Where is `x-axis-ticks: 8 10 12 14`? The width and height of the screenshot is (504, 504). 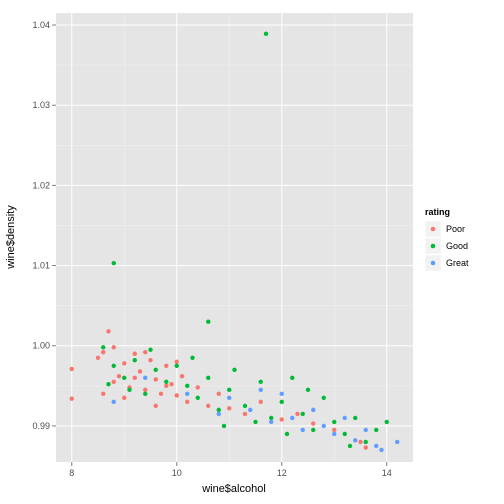
x-axis-ticks: 8 10 12 14 is located at coordinates (230, 470).